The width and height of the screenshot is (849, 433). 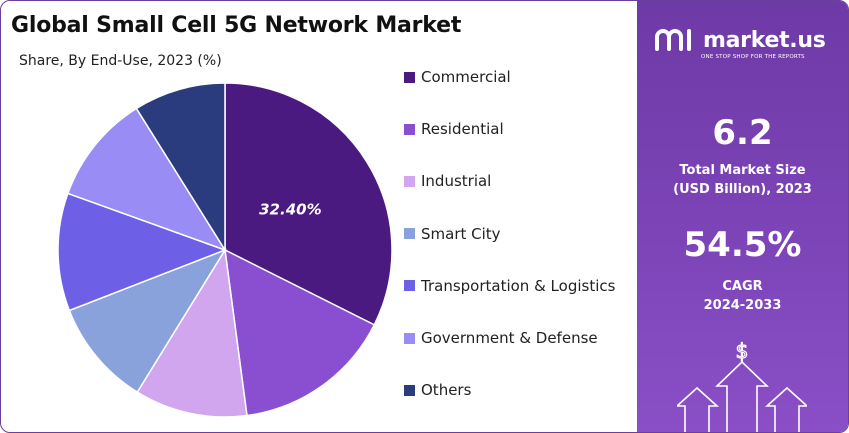 What do you see at coordinates (300, 332) in the screenshot?
I see `pie-slice-residential` at bounding box center [300, 332].